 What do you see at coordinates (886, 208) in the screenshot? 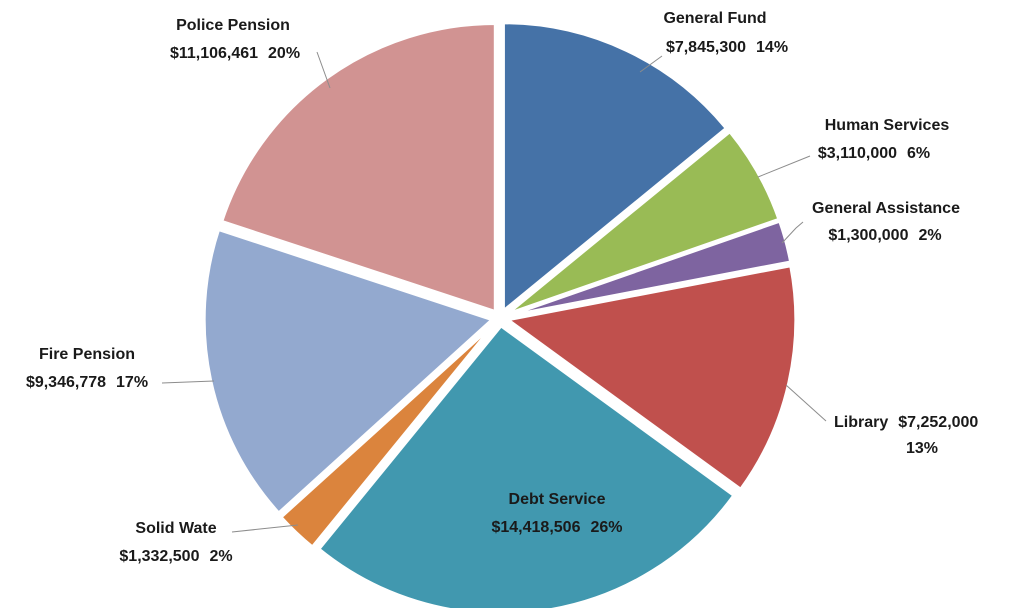
I see `slice-label-general-assistance: General Assistance` at bounding box center [886, 208].